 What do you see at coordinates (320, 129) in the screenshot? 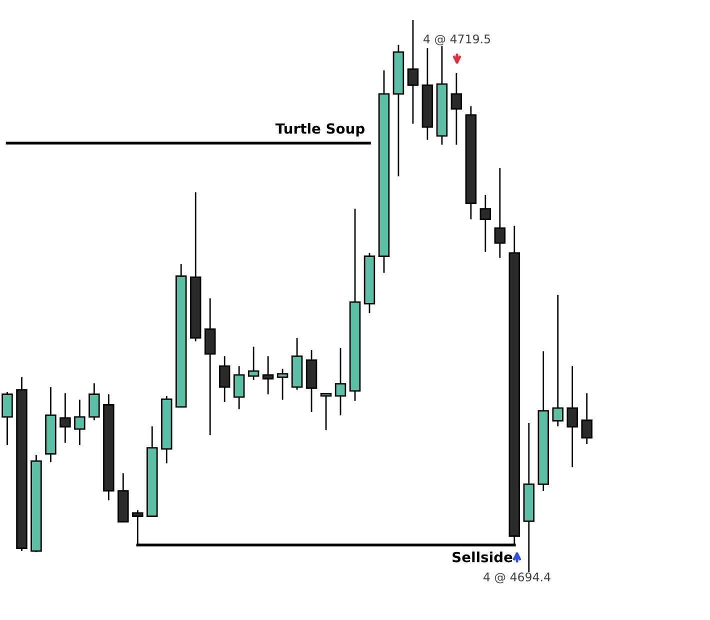
I see `series-label: Turtle Soup` at bounding box center [320, 129].